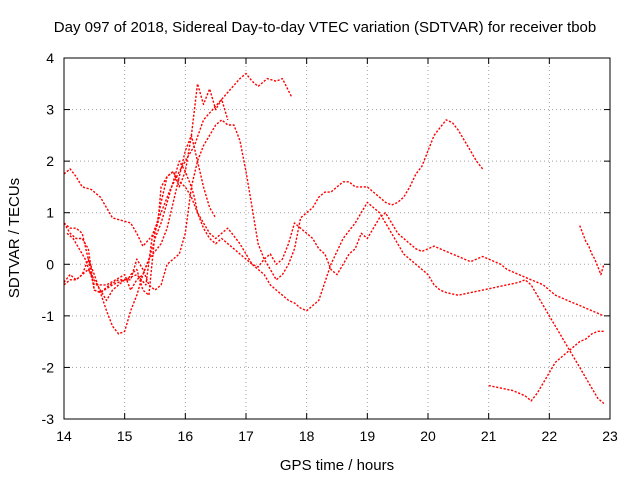 The image size is (640, 480). What do you see at coordinates (50, 110) in the screenshot?
I see `y-tick-label: 3` at bounding box center [50, 110].